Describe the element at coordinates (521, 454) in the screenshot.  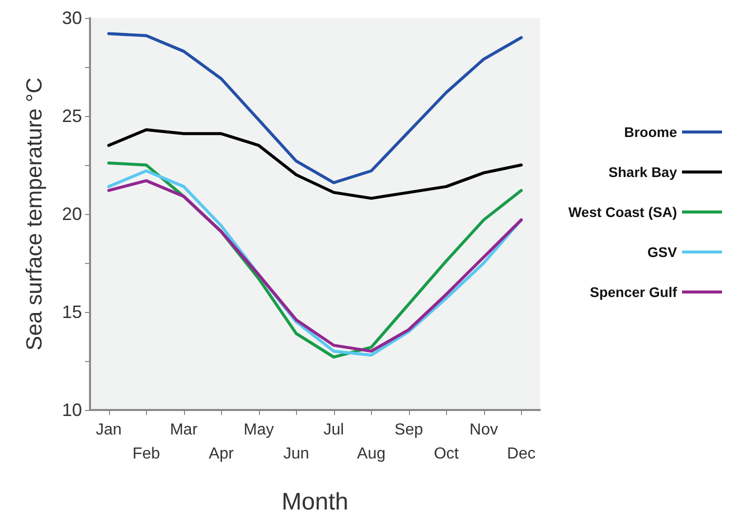
I see `x-tick-label: Dec` at that location.